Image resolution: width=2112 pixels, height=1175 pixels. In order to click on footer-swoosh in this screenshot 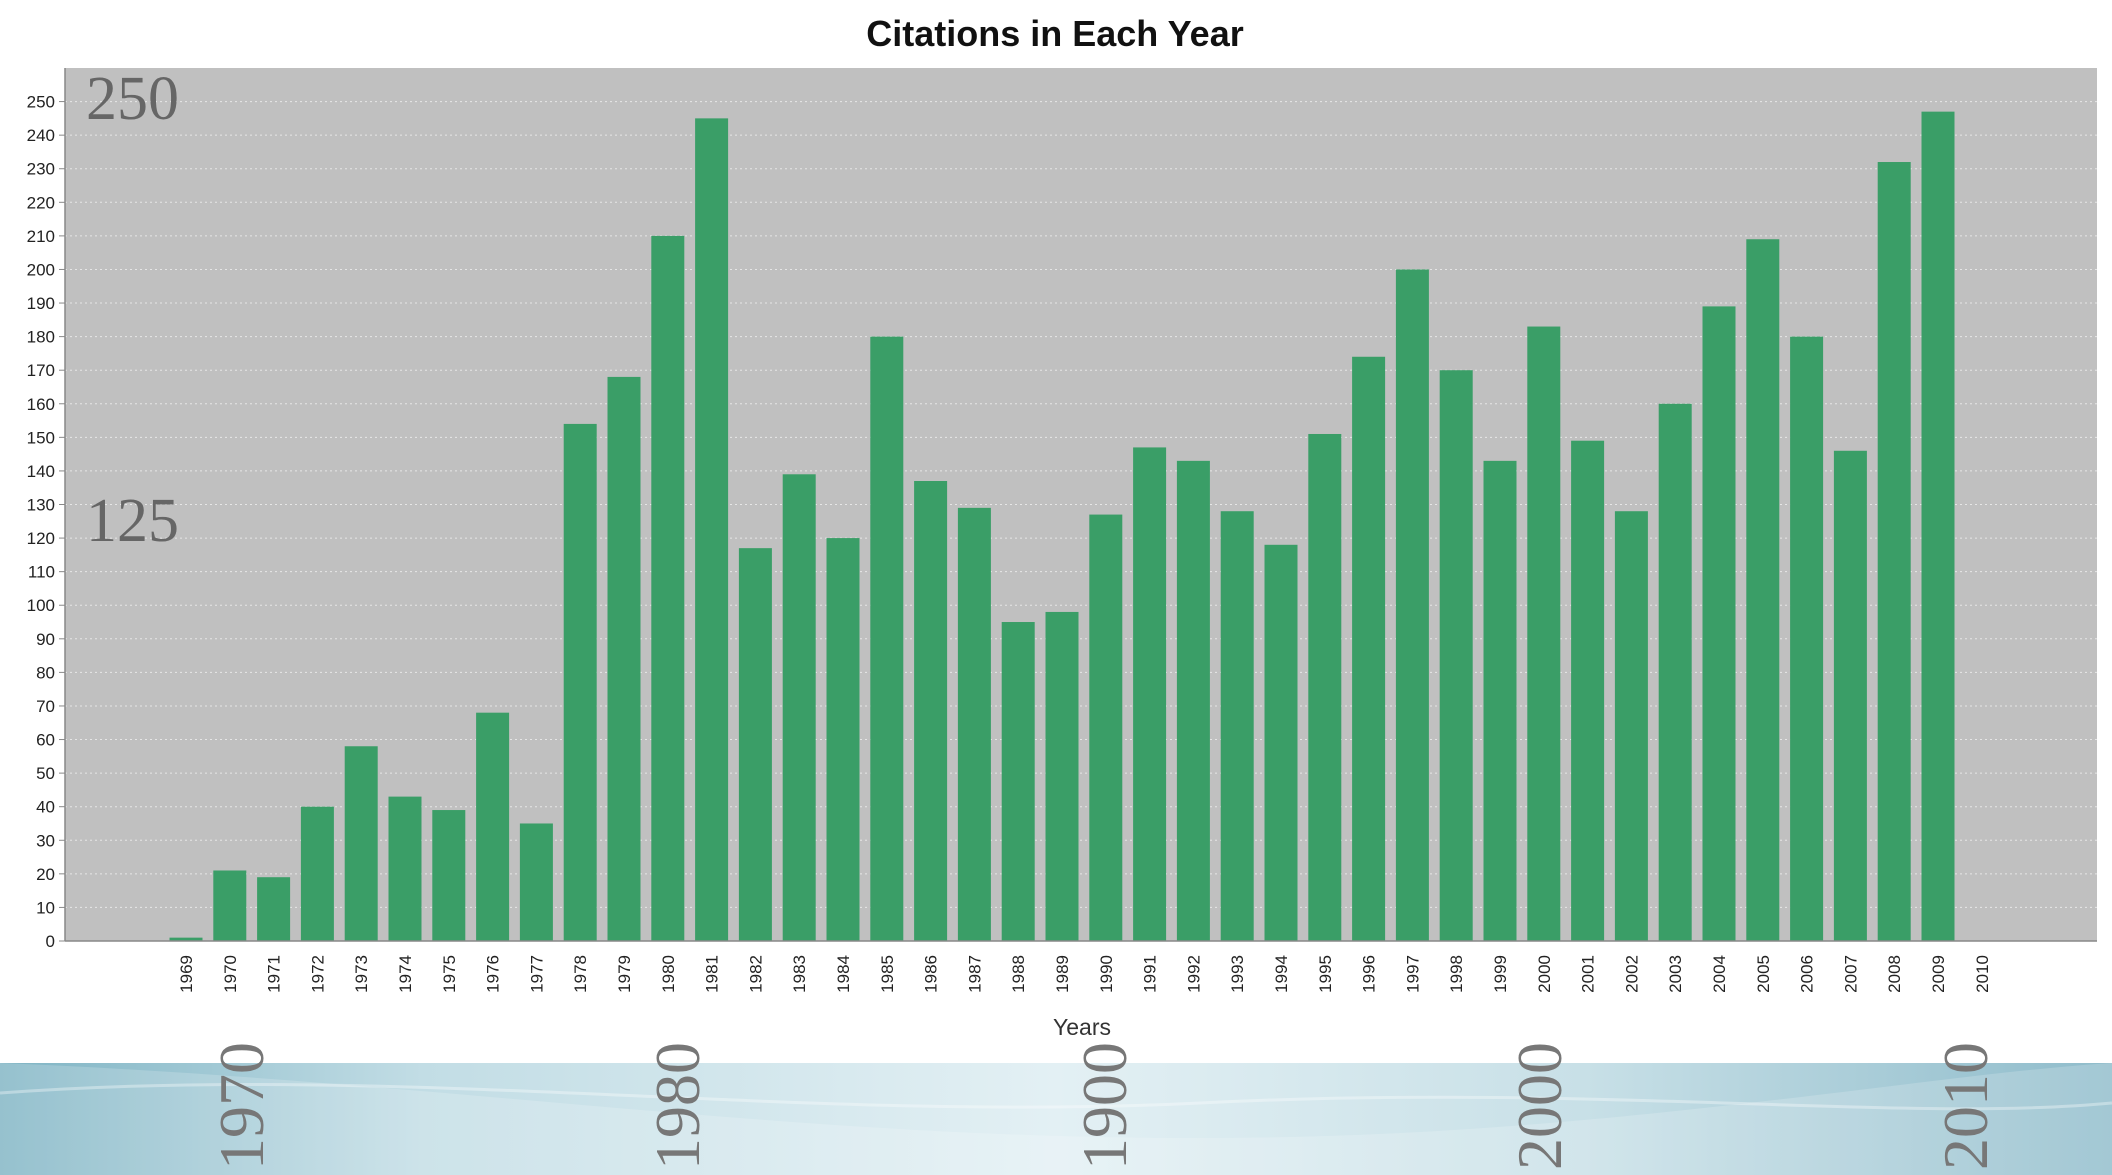, I will do `click(1056, 1119)`.